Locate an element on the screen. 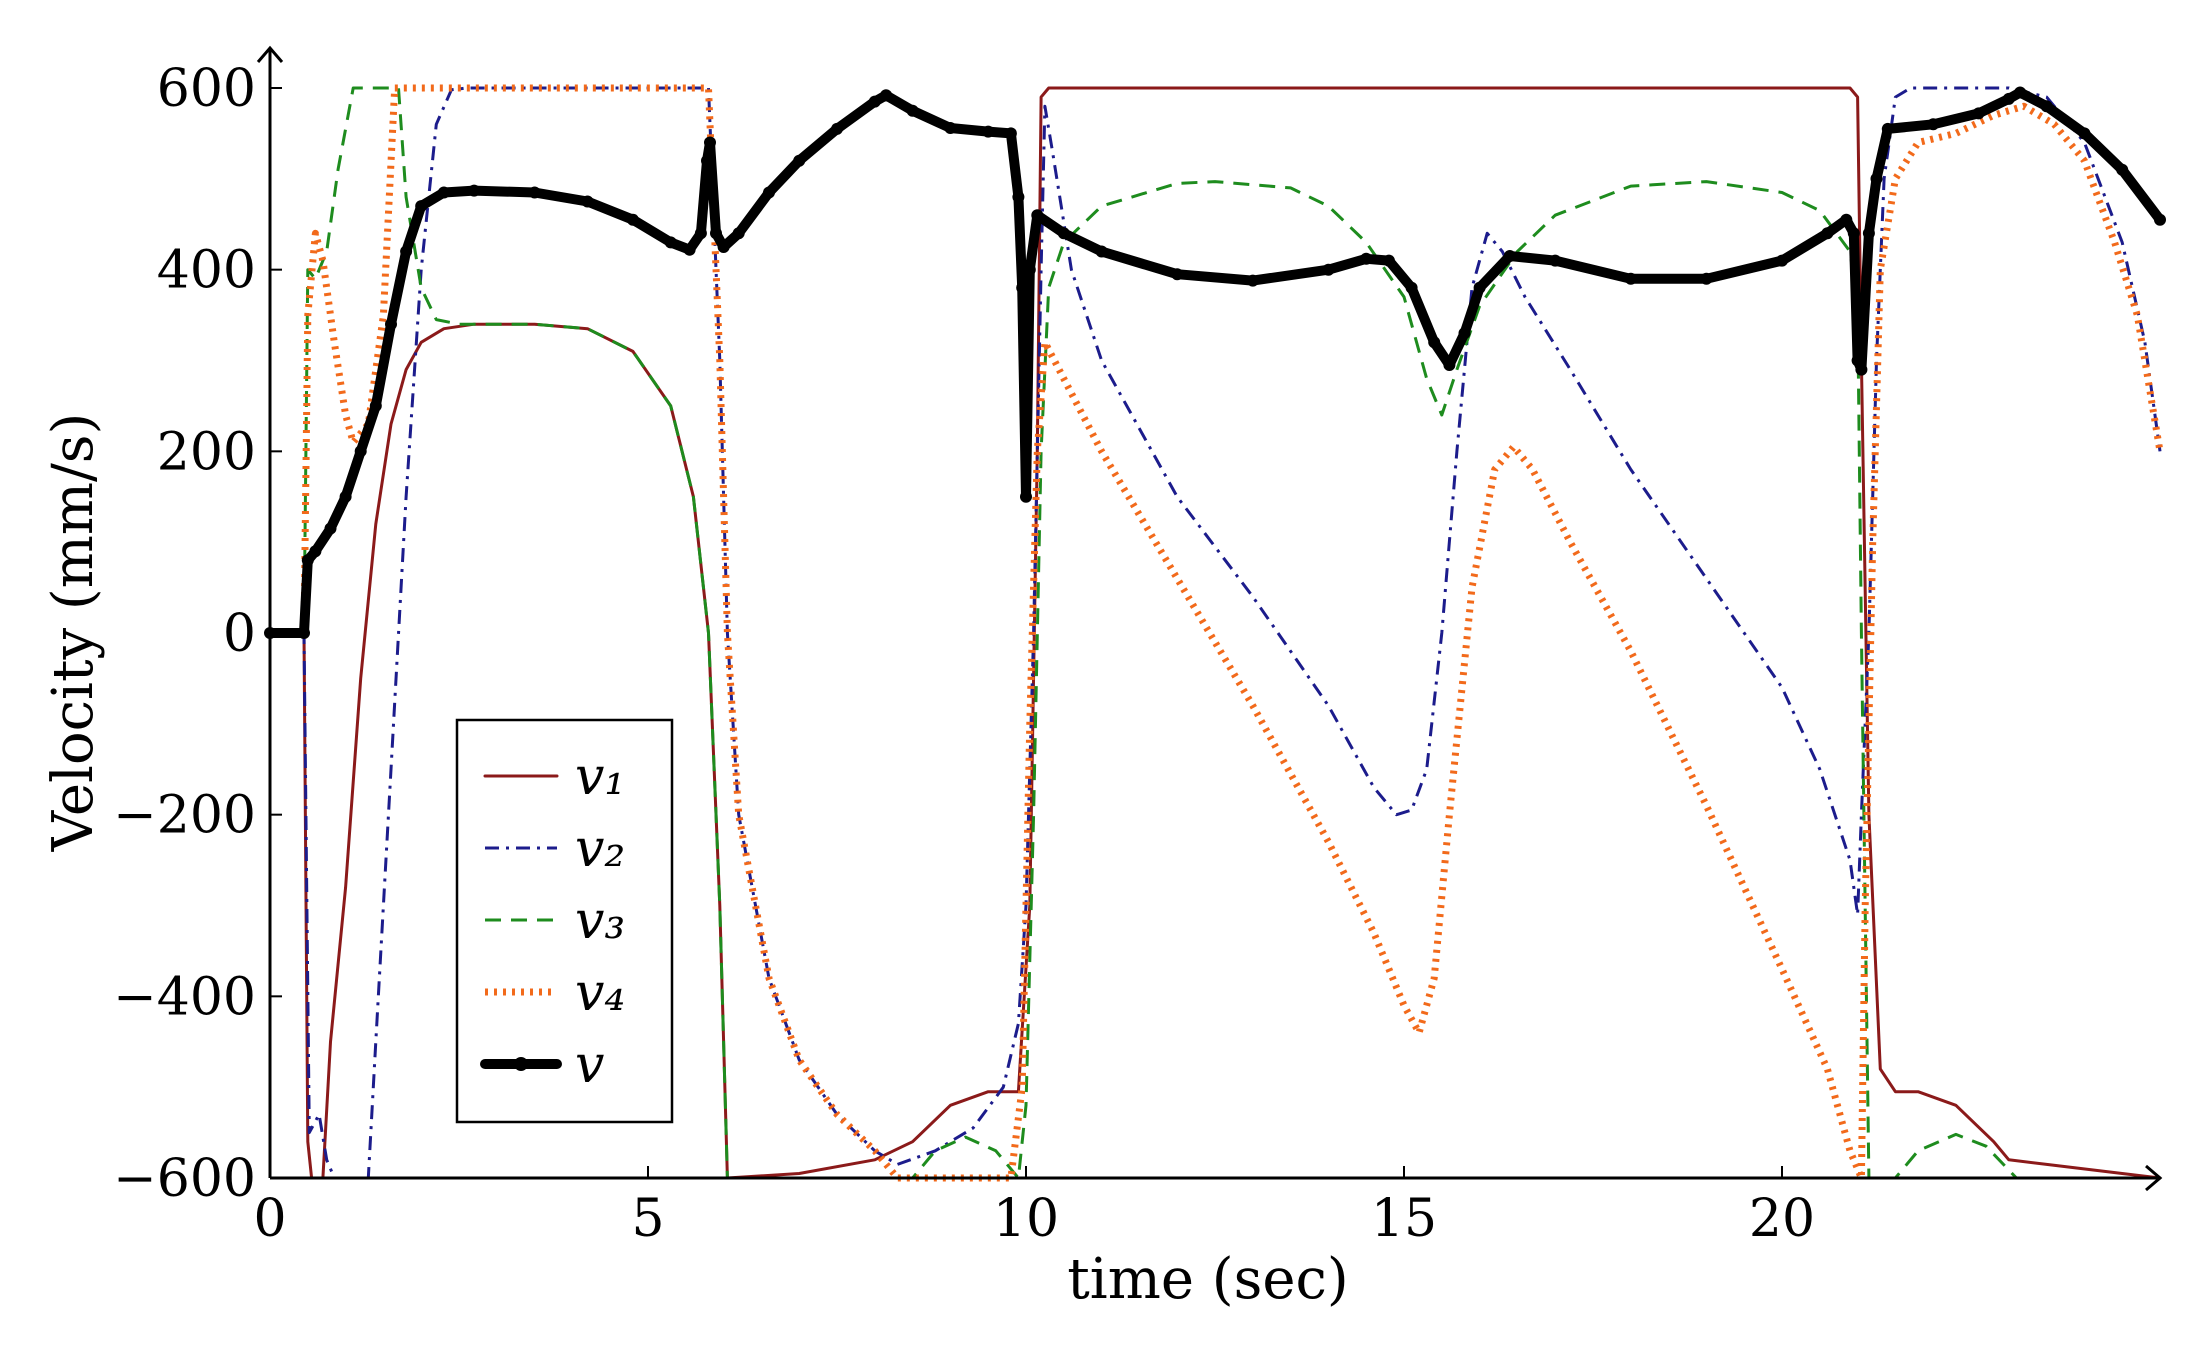  y-tick-label: 200 is located at coordinates (206, 452).